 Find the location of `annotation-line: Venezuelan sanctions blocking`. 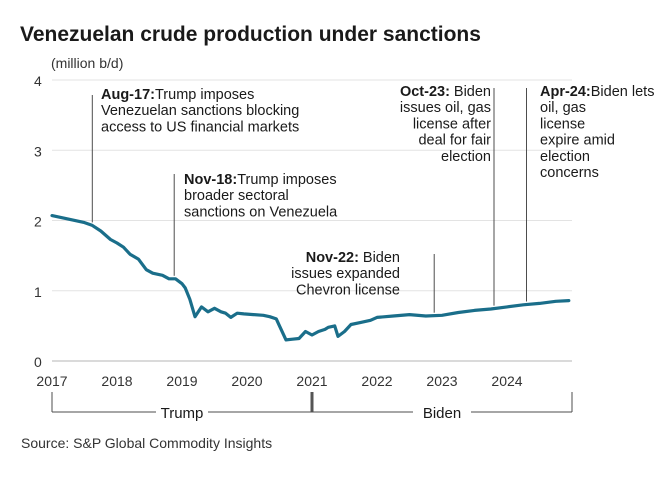

annotation-line: Venezuelan sanctions blocking is located at coordinates (200, 111).